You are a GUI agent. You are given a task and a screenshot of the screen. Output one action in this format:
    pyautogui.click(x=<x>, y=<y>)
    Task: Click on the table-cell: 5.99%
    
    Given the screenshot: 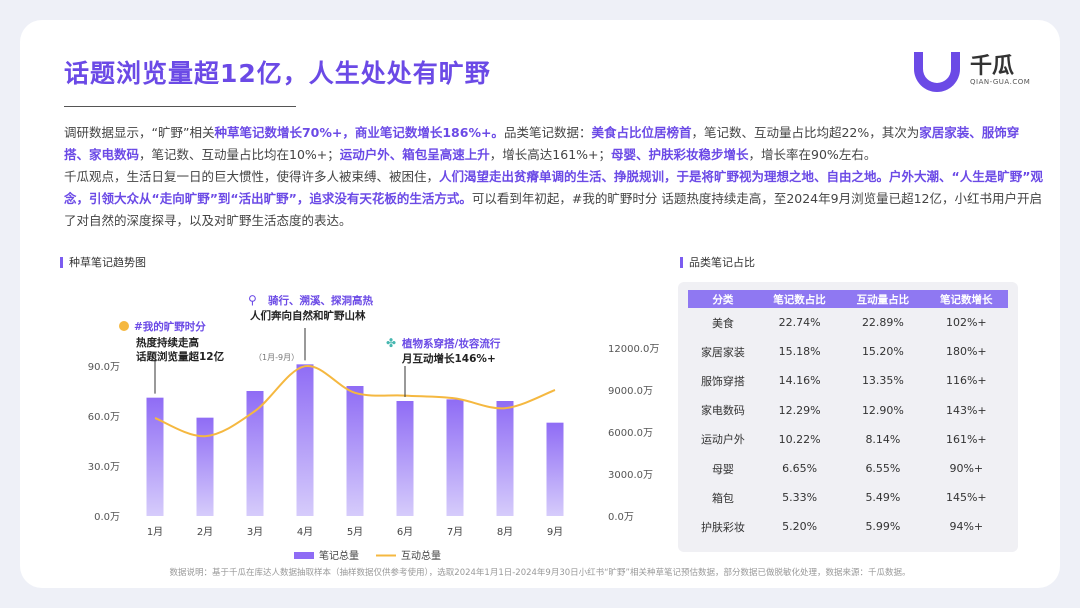 What is the action you would take?
    pyautogui.click(x=883, y=527)
    